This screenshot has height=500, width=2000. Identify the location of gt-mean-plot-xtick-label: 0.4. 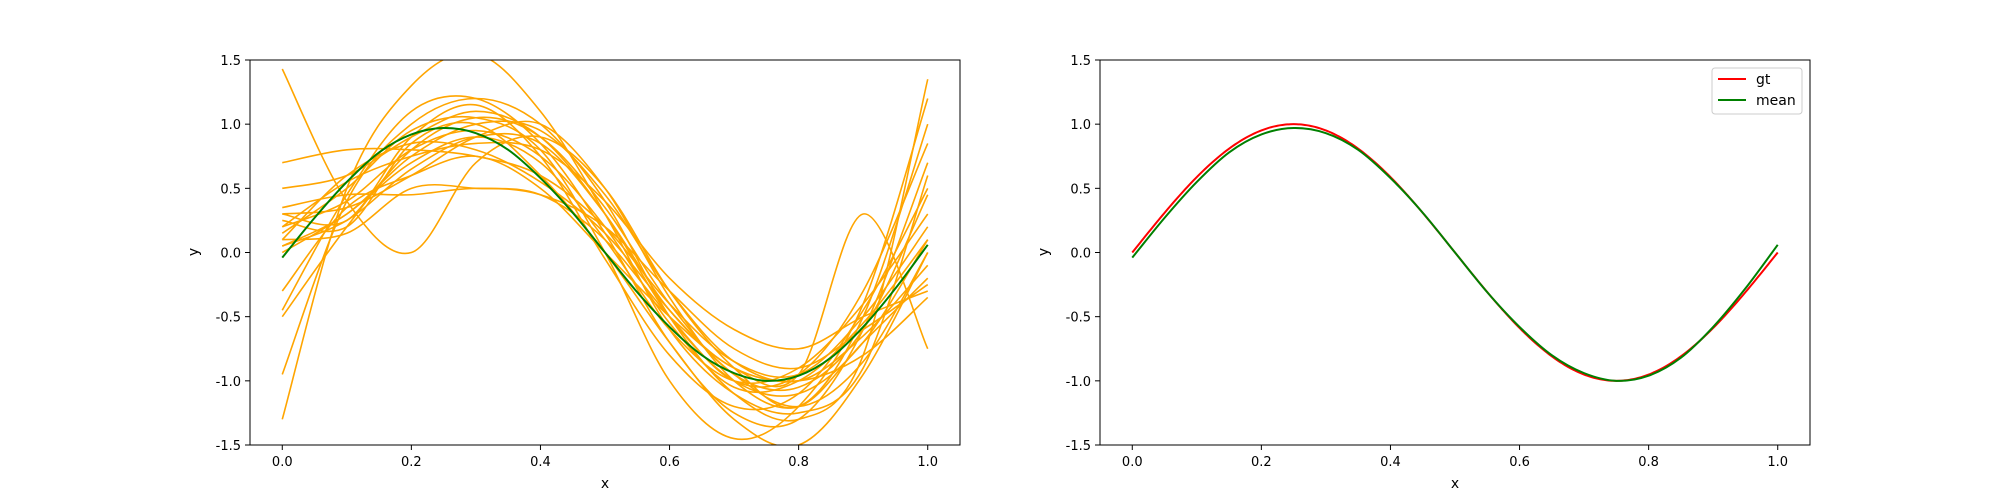
(1390, 462).